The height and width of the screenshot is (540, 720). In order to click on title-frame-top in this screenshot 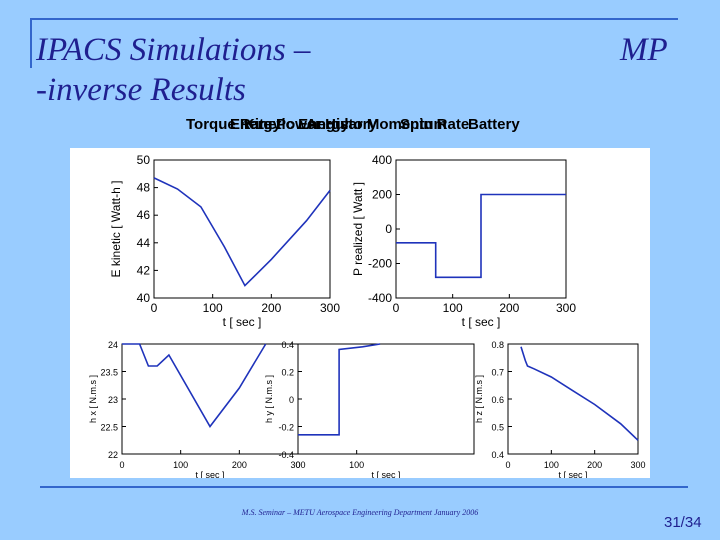, I will do `click(354, 19)`.